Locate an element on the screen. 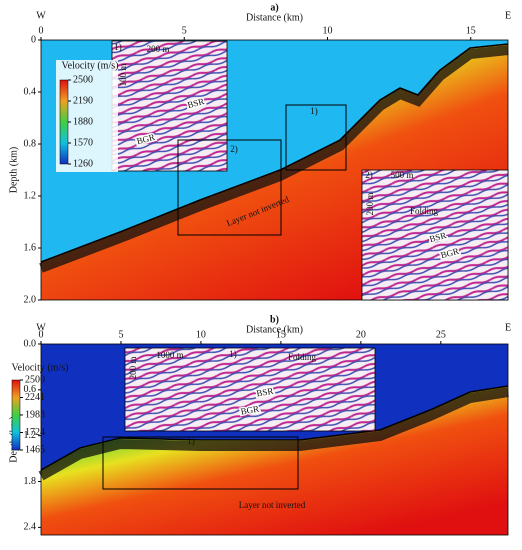 This screenshot has height=550, width=522. annotation: 1000 m is located at coordinates (169, 355).